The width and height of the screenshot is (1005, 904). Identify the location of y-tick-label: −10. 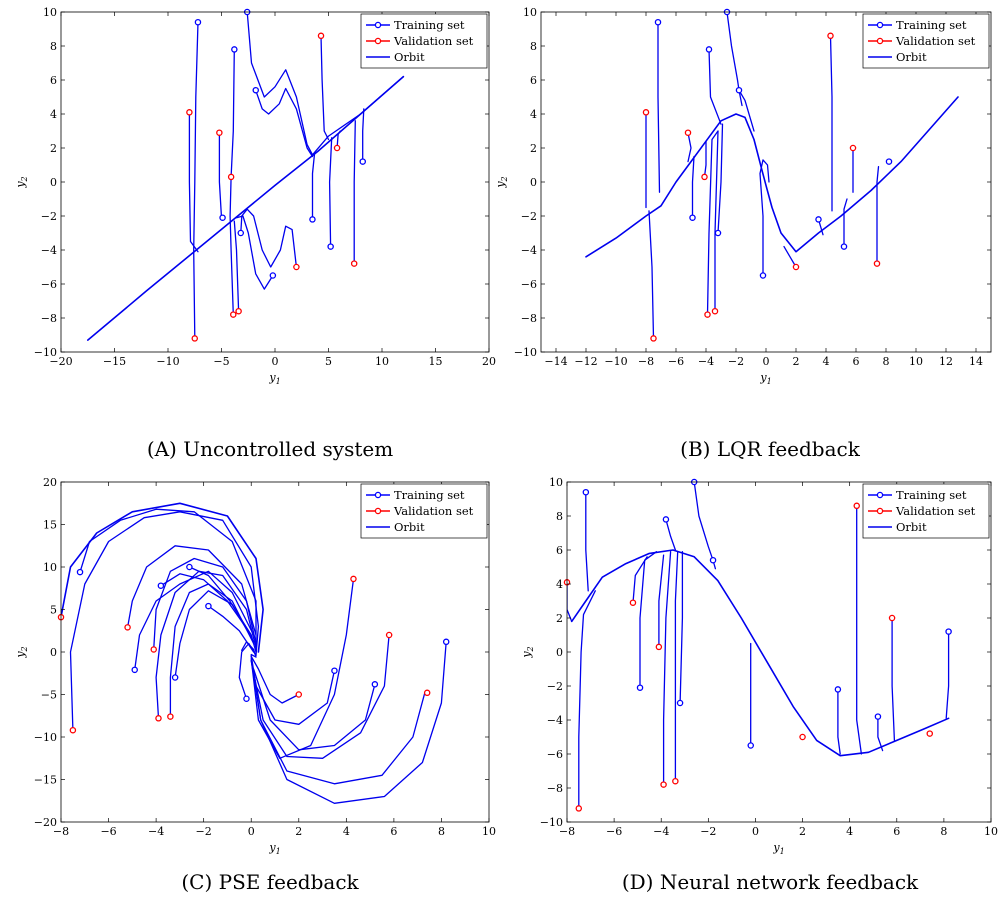
(45, 737).